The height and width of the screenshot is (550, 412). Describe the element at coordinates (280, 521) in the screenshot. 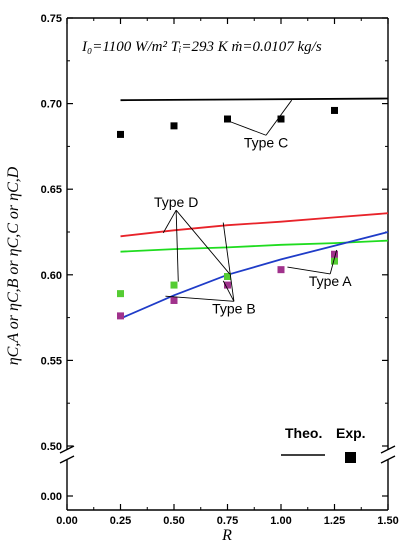

I see `x-tick-label: 1.00` at that location.